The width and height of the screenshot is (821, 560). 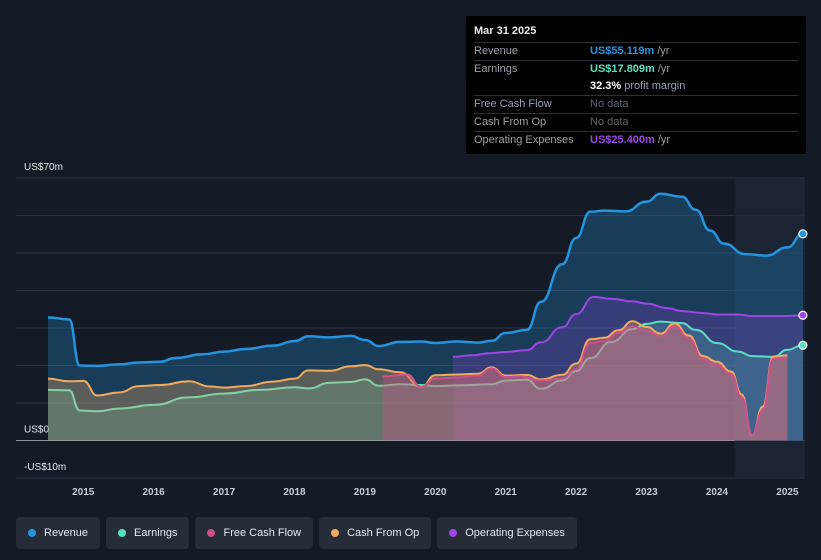 What do you see at coordinates (606, 86) in the screenshot?
I see `tooltip-row-value: 32.3%` at bounding box center [606, 86].